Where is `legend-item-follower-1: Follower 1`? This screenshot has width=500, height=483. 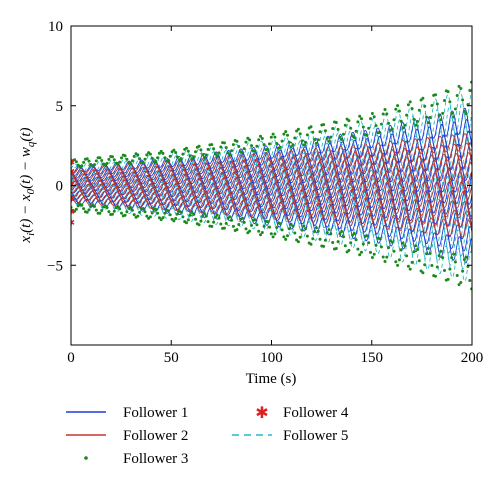
legend-item-follower-1: Follower 1 is located at coordinates (127, 413).